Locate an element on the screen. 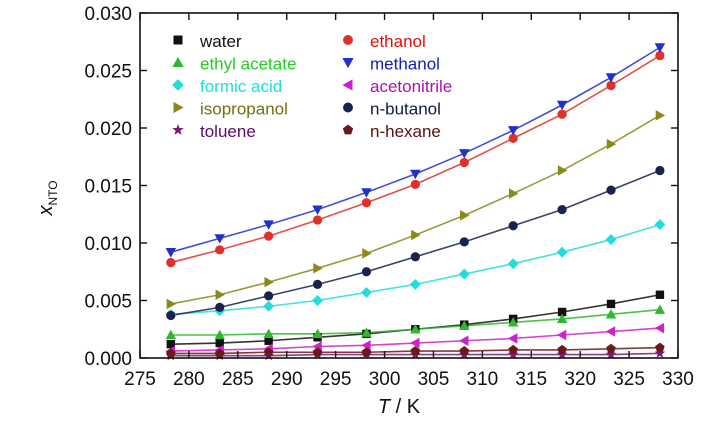 The height and width of the screenshot is (421, 728). legend-label-toluene: toluene is located at coordinates (228, 131).